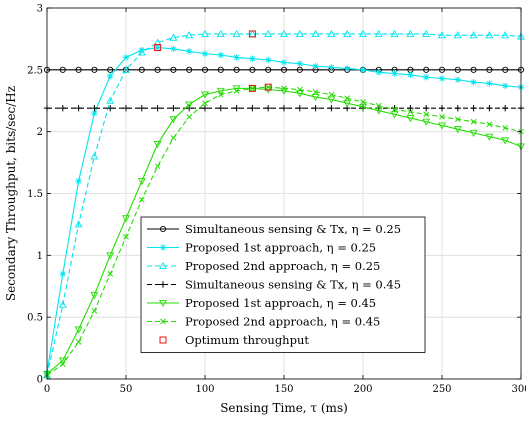  What do you see at coordinates (284, 408) in the screenshot?
I see `x-axis-label: Sensing Time, τ (ms)` at bounding box center [284, 408].